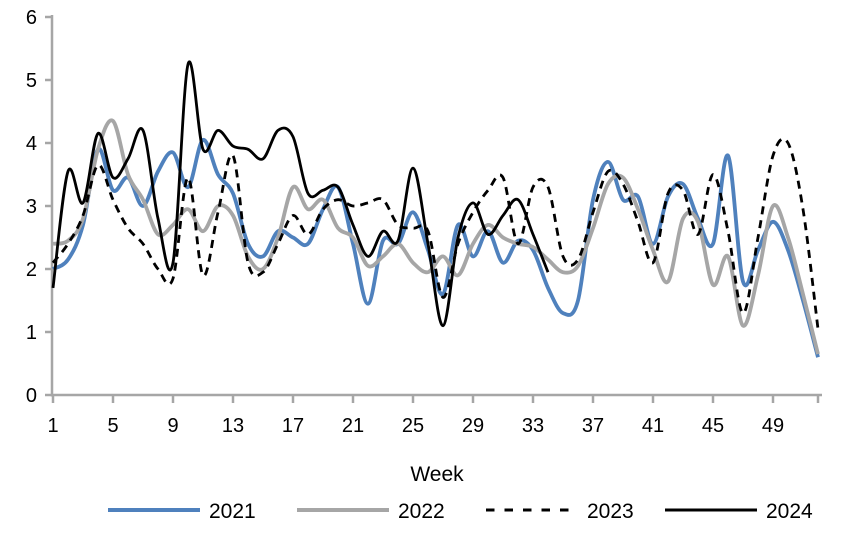 This screenshot has height=536, width=852. What do you see at coordinates (31, 18) in the screenshot?
I see `y-axis-tick-label: 6` at bounding box center [31, 18].